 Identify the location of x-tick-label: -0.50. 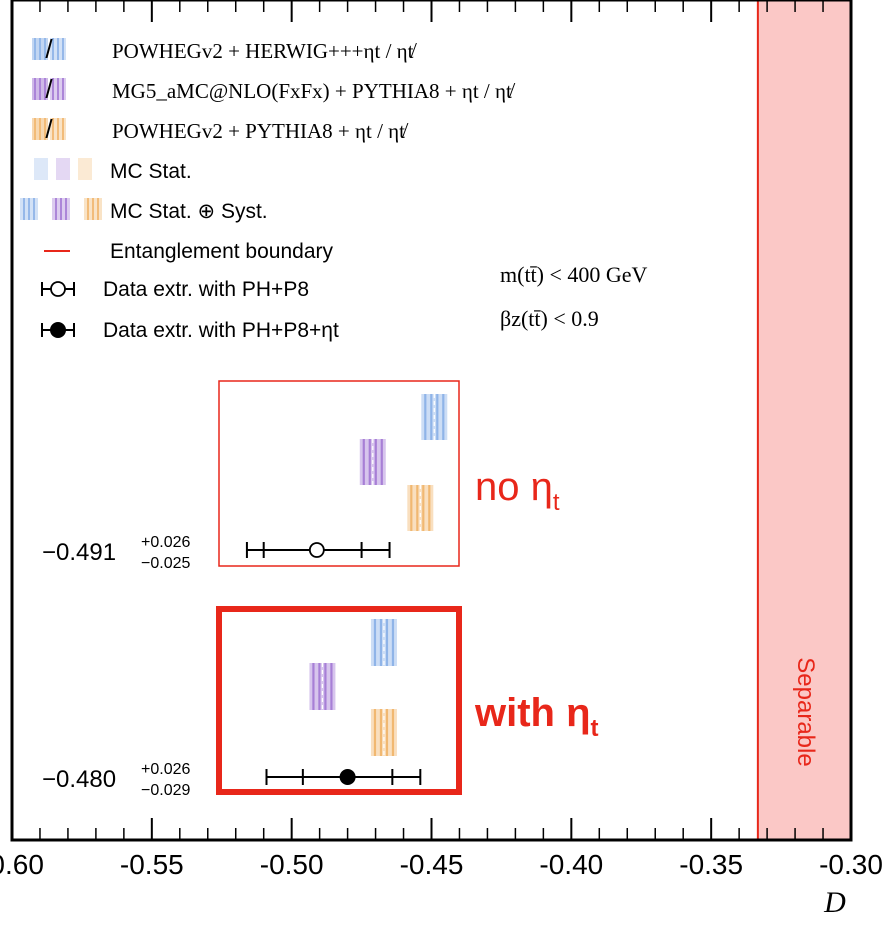
(292, 864).